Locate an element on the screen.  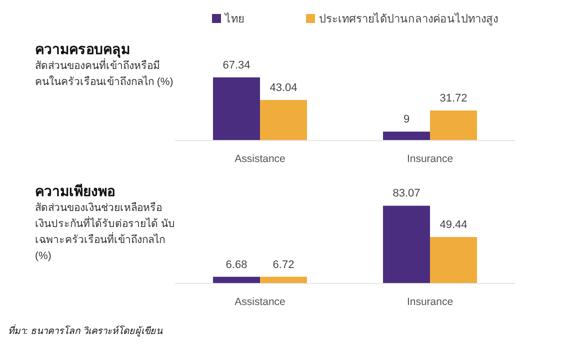
data-label: 9 is located at coordinates (406, 120).